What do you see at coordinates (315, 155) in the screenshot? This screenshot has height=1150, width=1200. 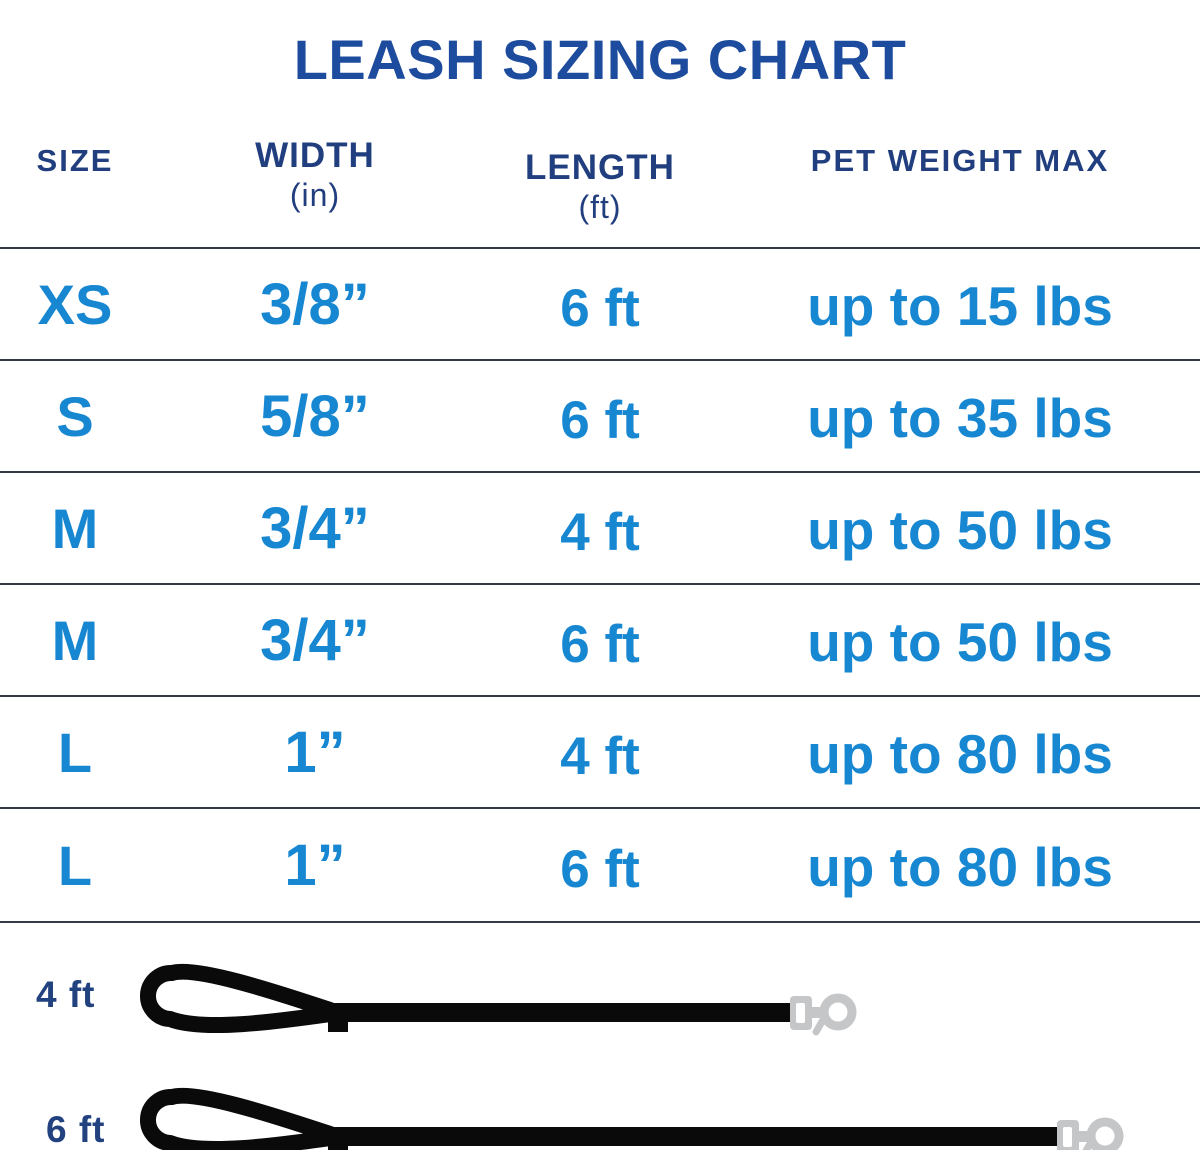 I see `column-header-label: WIDTH` at bounding box center [315, 155].